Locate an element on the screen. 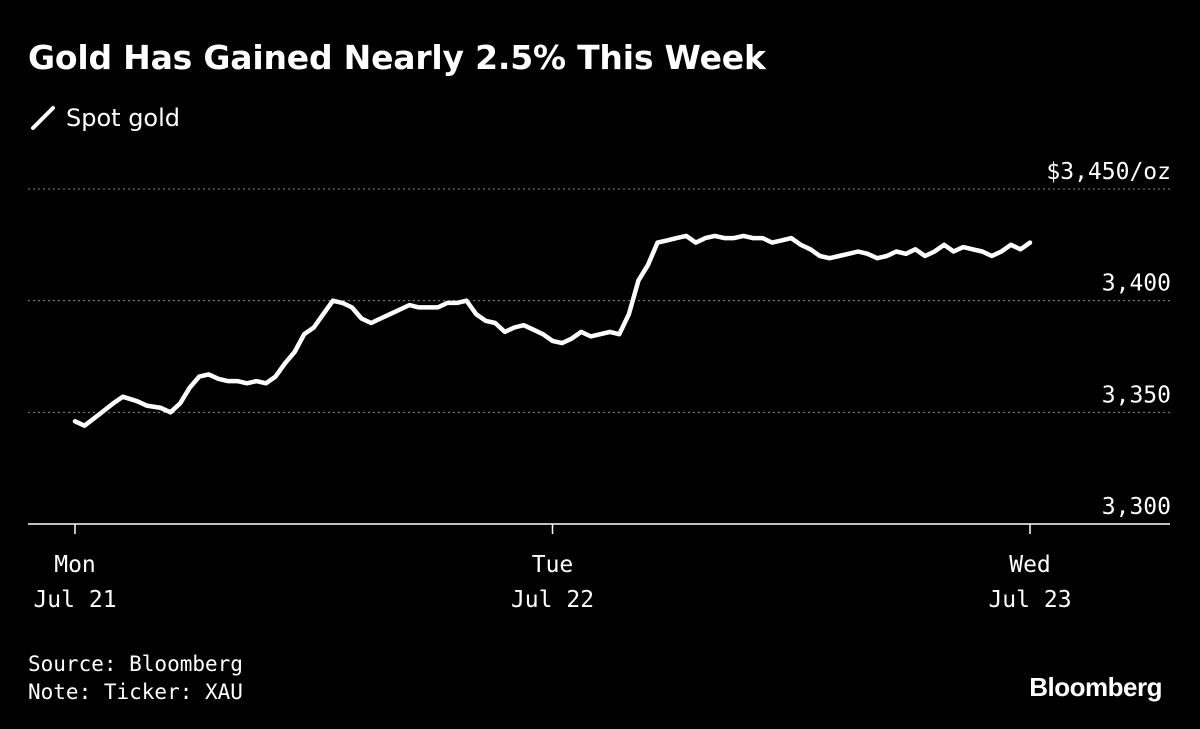 The image size is (1200, 729). bloomberg-logo: Bloomberg is located at coordinates (1095, 687).